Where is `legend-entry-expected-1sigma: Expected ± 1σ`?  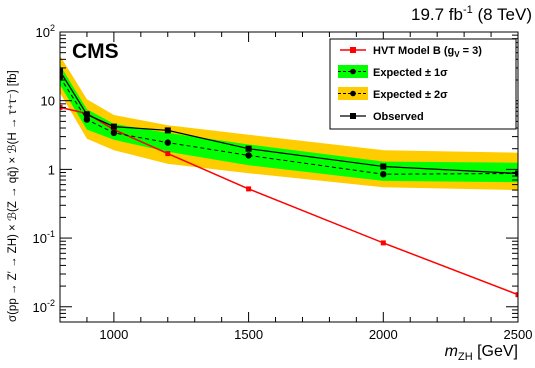 legend-entry-expected-1sigma: Expected ± 1σ is located at coordinates (393, 72).